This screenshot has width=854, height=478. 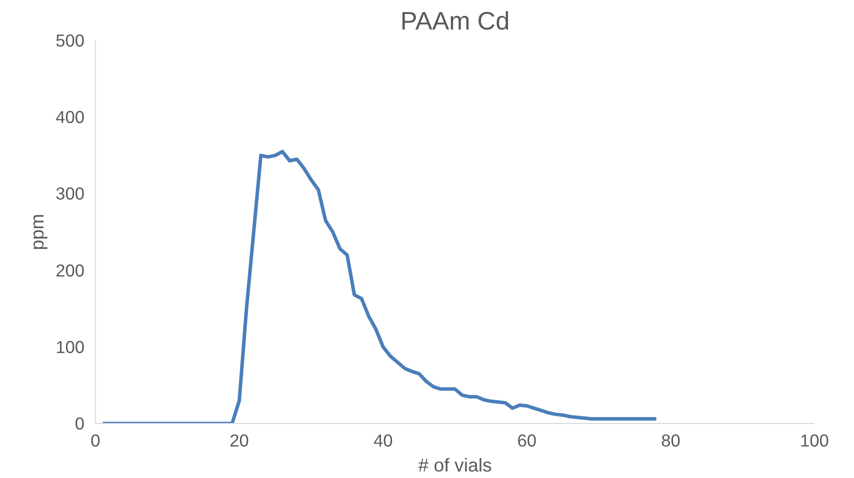 I want to click on y-tick-label: 0, so click(x=79, y=424).